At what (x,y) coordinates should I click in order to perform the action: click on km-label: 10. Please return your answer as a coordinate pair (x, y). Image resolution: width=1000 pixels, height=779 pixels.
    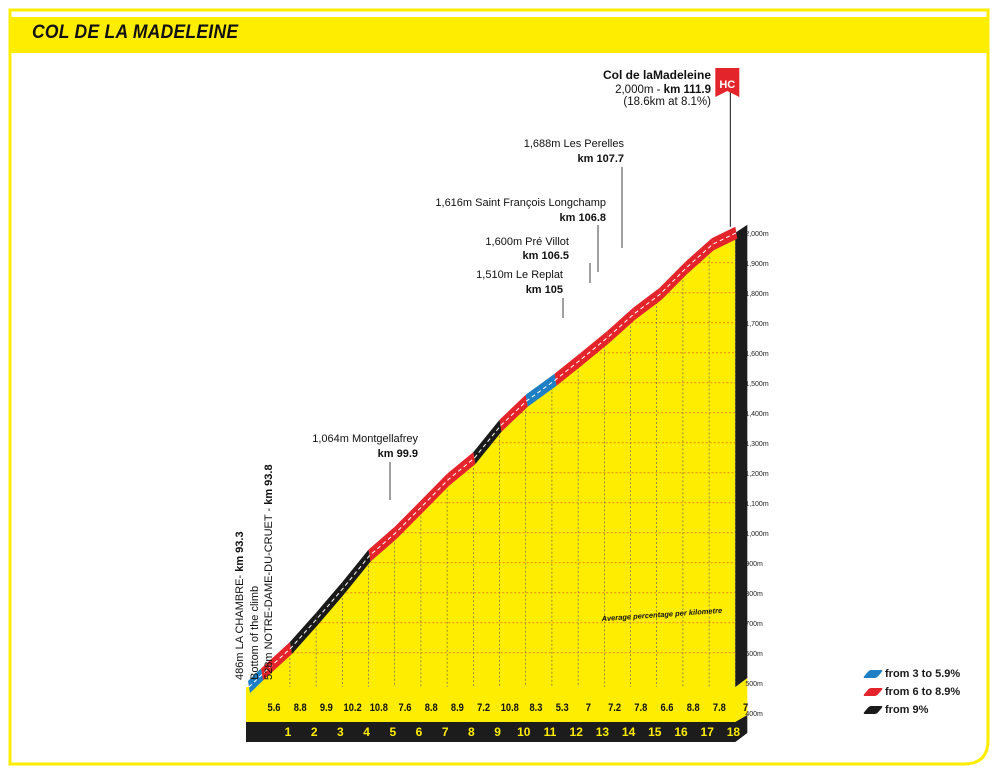
    Looking at the image, I should click on (524, 732).